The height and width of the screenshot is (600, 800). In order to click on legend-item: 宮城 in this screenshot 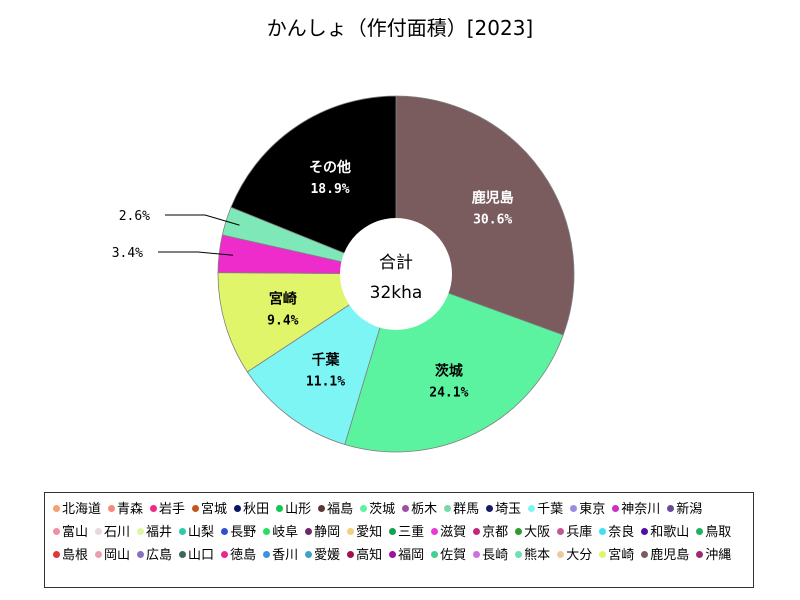, I will do `click(209, 509)`.